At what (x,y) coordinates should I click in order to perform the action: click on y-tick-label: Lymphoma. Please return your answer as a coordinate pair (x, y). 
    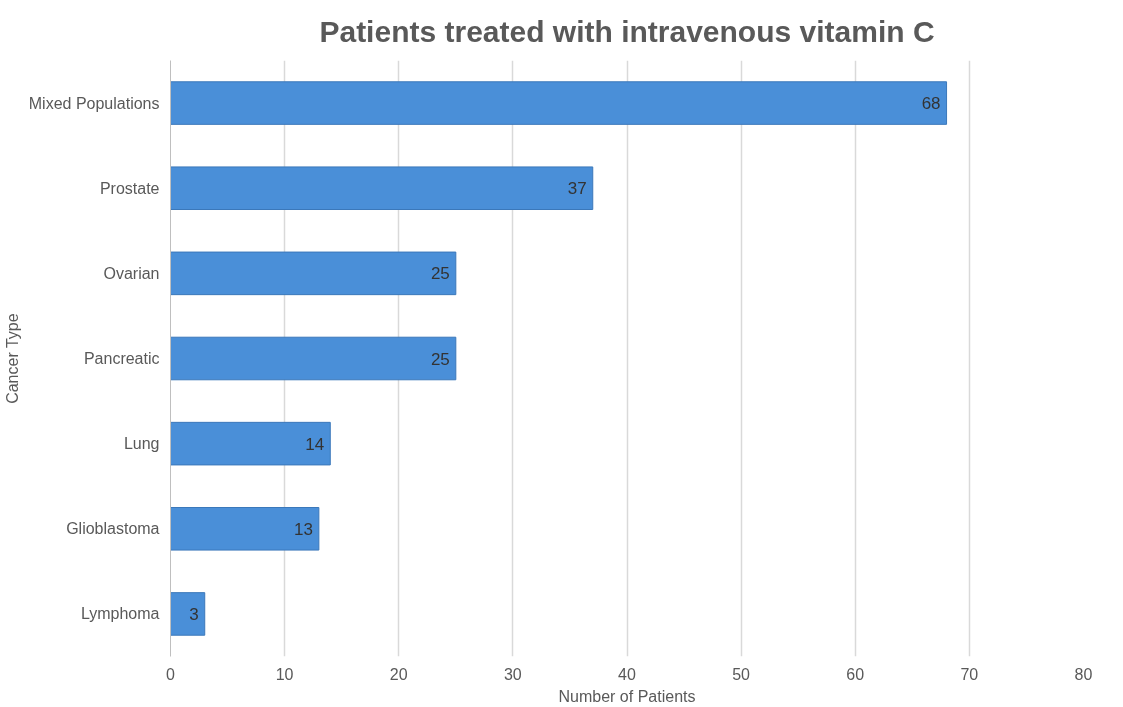
    Looking at the image, I should click on (120, 614).